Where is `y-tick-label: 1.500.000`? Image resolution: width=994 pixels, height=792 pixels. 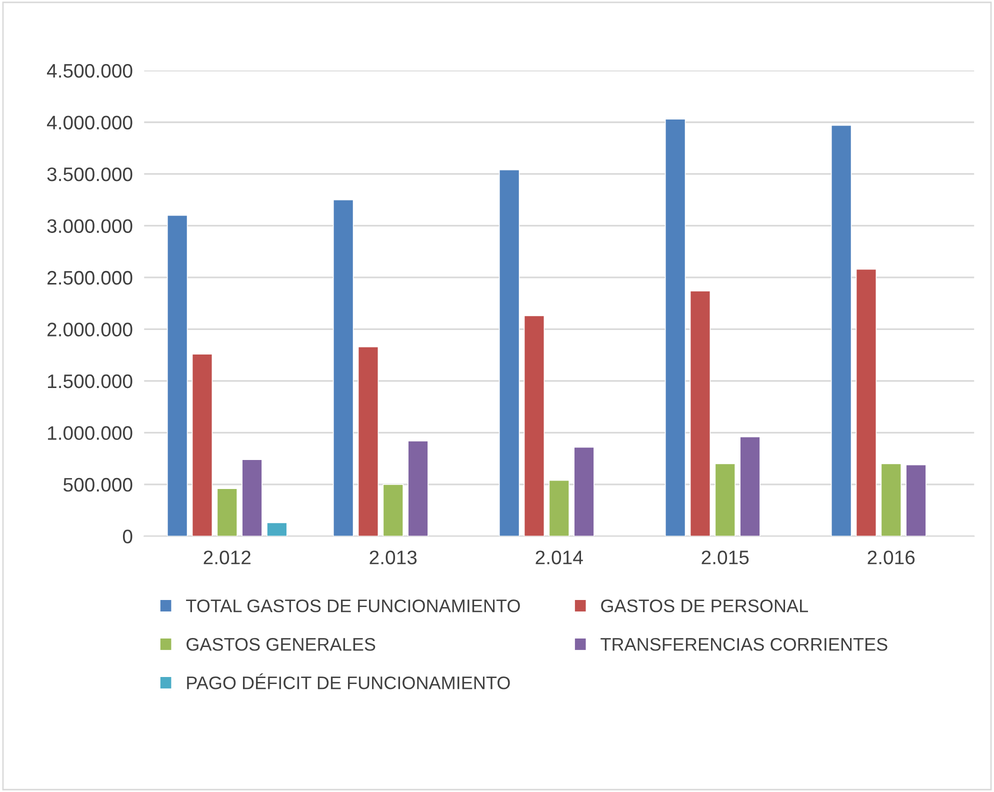
y-tick-label: 1.500.000 is located at coordinates (90, 381).